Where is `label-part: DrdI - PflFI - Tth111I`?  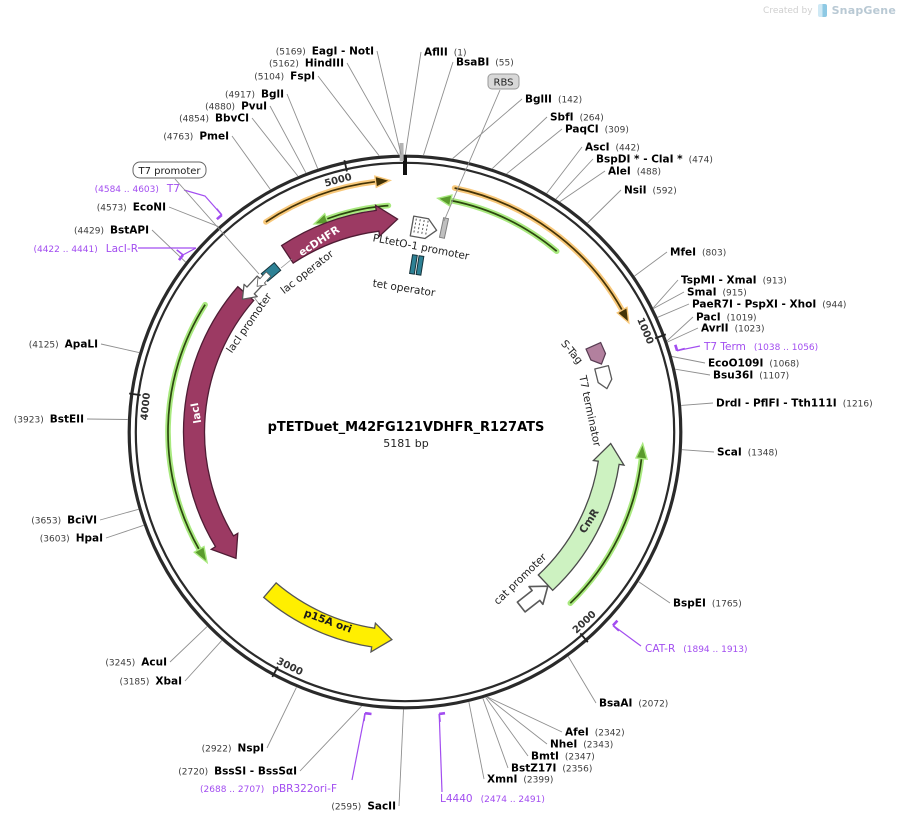
label-part: DrdI - PflFI - Tth111I is located at coordinates (776, 404).